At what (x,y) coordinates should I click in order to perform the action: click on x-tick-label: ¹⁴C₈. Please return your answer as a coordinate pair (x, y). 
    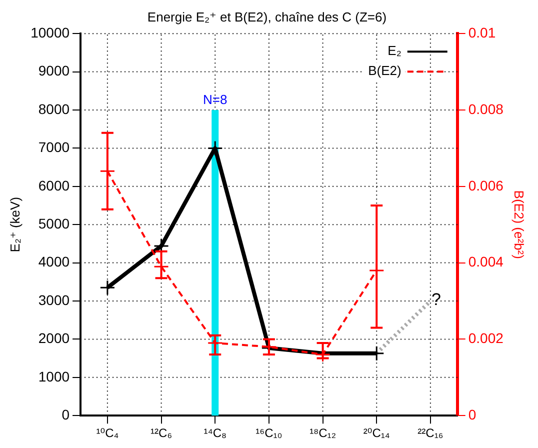
    Looking at the image, I should click on (215, 433).